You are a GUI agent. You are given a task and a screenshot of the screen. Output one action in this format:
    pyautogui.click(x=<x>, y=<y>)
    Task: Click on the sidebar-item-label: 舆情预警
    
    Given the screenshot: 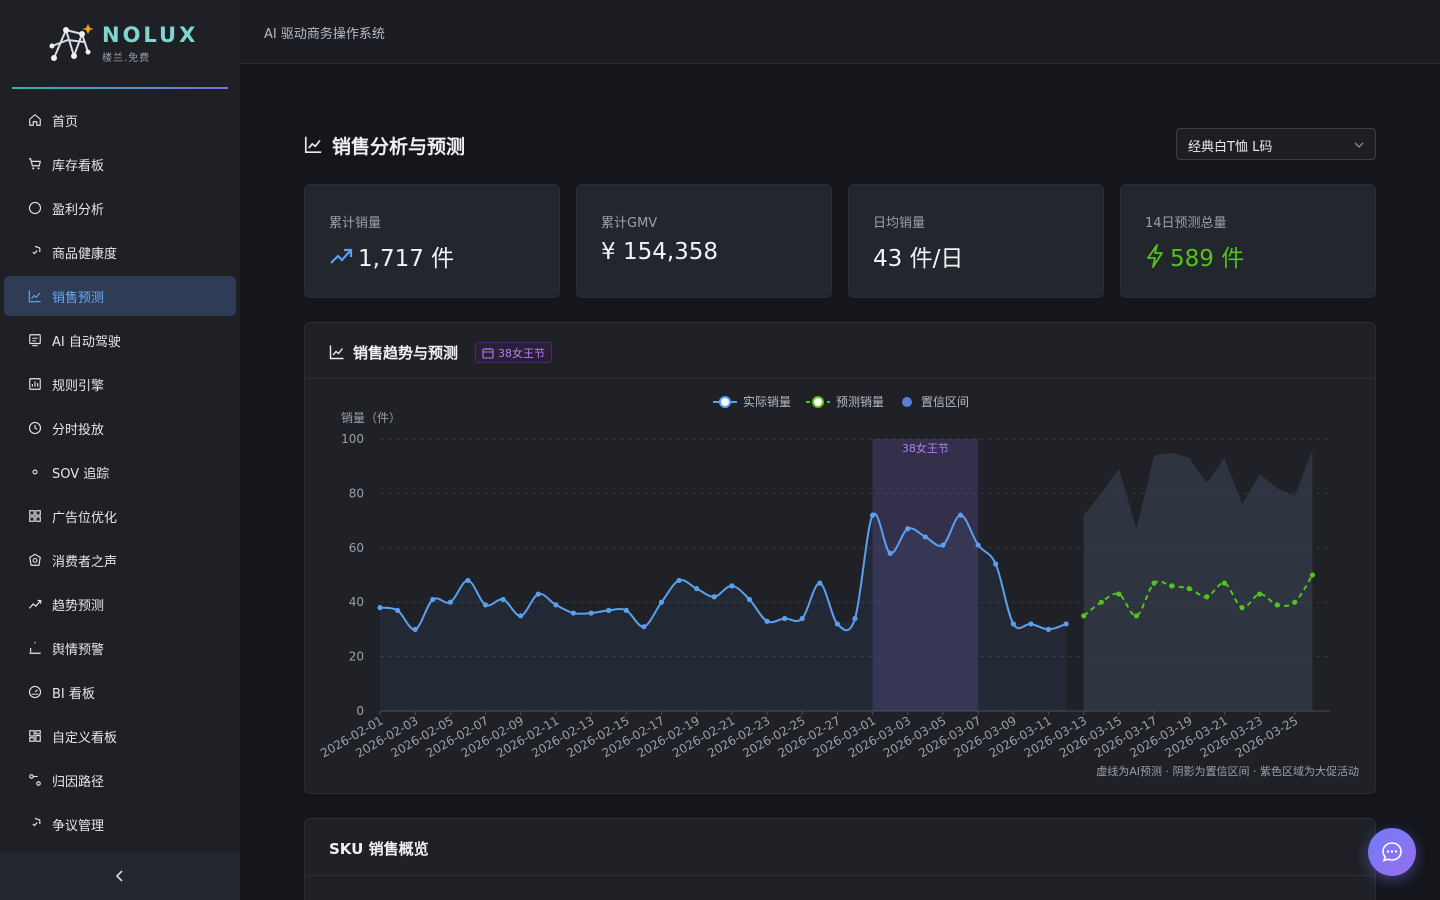 What is the action you would take?
    pyautogui.click(x=78, y=650)
    